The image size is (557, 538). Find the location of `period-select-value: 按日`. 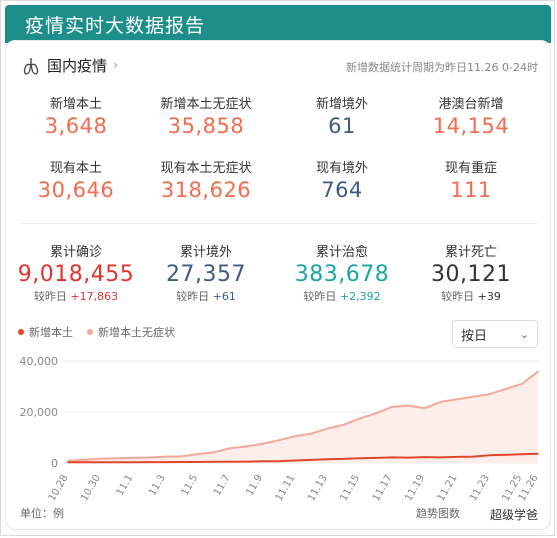

period-select-value: 按日 is located at coordinates (474, 336).